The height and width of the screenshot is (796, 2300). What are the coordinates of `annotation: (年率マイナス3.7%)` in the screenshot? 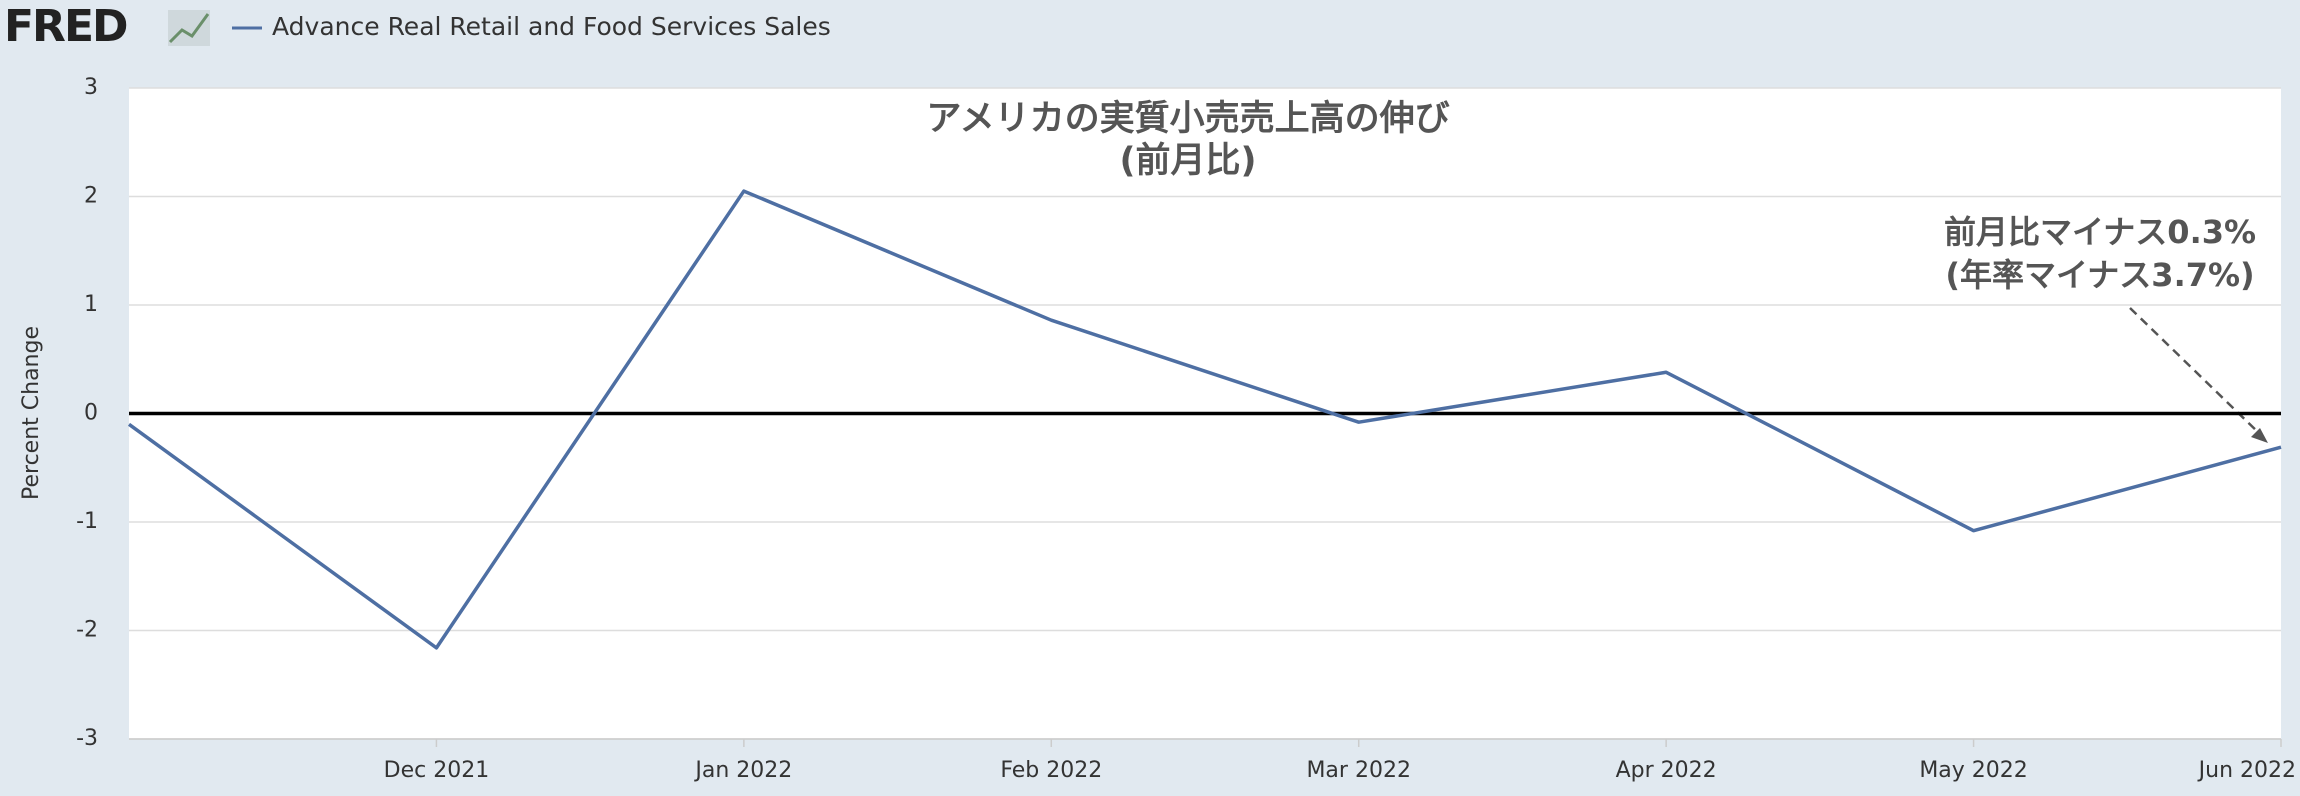 It's located at (2099, 275).